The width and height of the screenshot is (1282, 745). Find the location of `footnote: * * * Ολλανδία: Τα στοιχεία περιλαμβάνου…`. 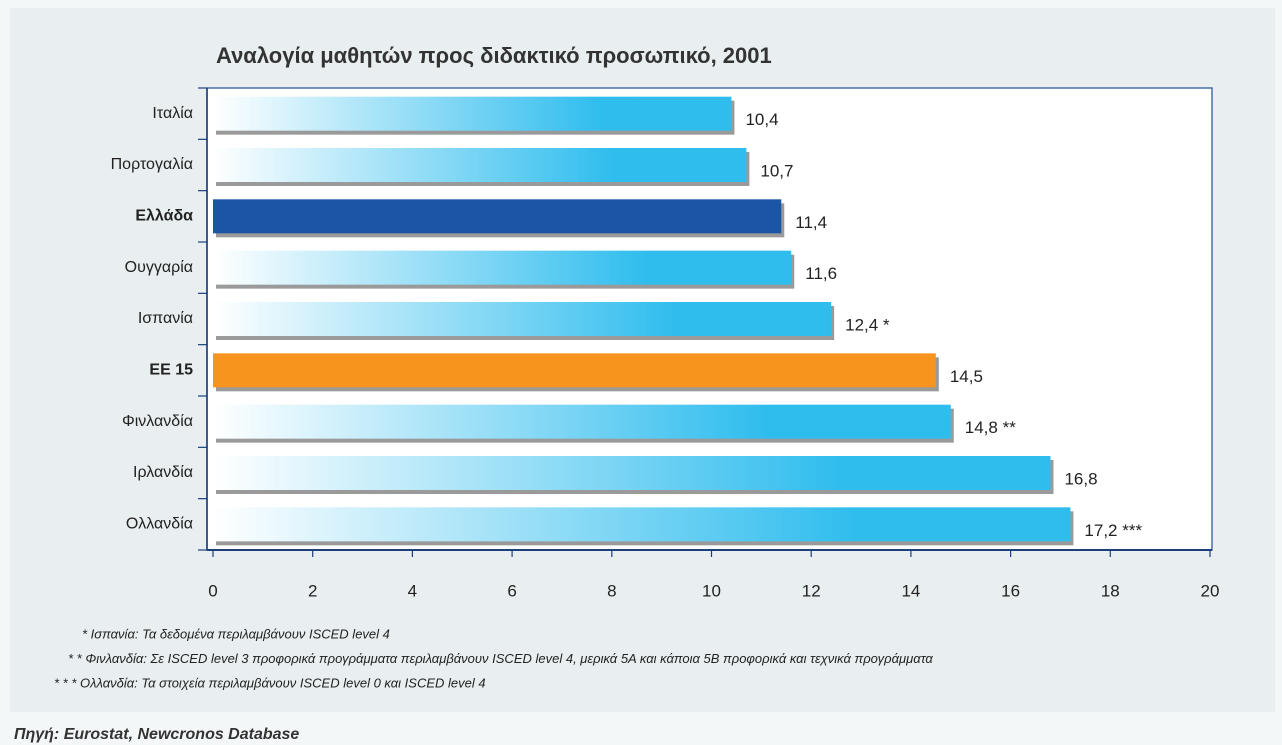

footnote: * * * Ολλανδία: Τα στοιχεία περιλαμβάνου… is located at coordinates (270, 682).